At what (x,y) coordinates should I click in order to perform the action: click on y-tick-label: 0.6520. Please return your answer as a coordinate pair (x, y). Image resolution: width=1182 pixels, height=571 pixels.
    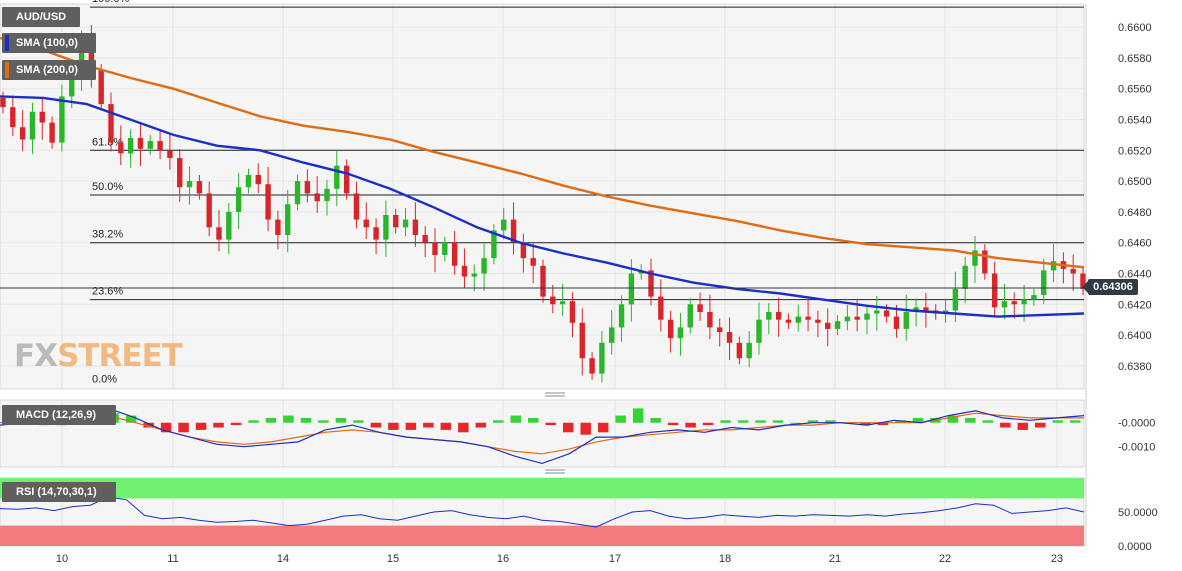
    Looking at the image, I should click on (1135, 151).